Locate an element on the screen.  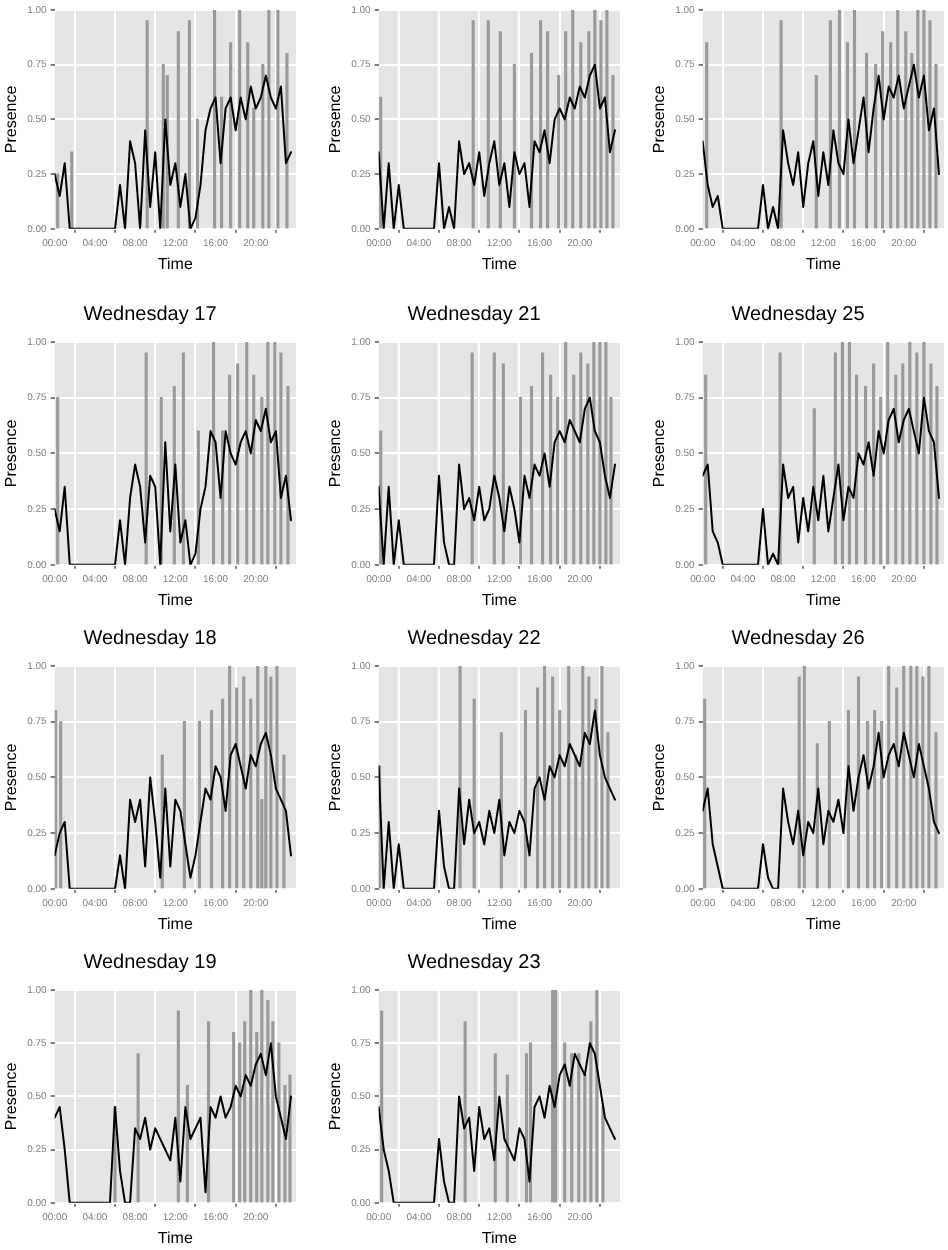
chart-title: Wednesday 17 is located at coordinates (150, 316).